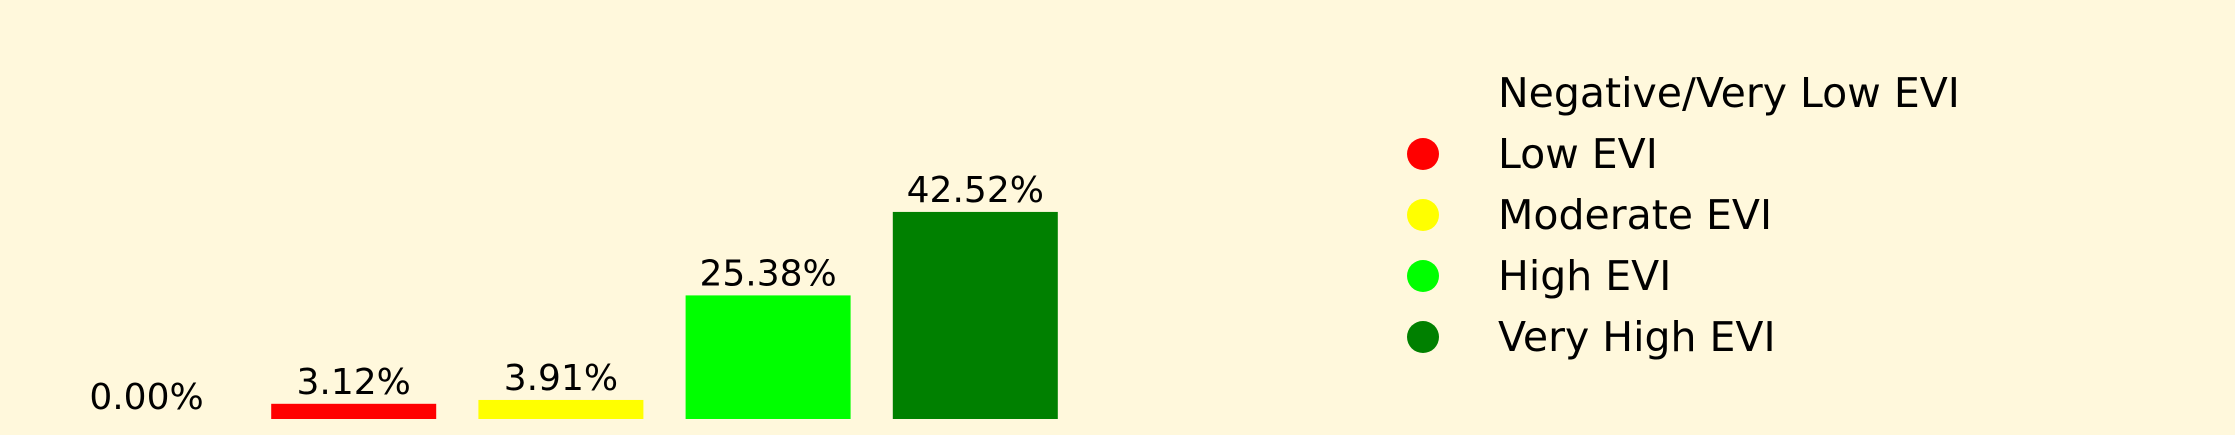 This screenshot has height=435, width=2235. Describe the element at coordinates (146, 397) in the screenshot. I see `bar-value-label: 0.00%` at that location.